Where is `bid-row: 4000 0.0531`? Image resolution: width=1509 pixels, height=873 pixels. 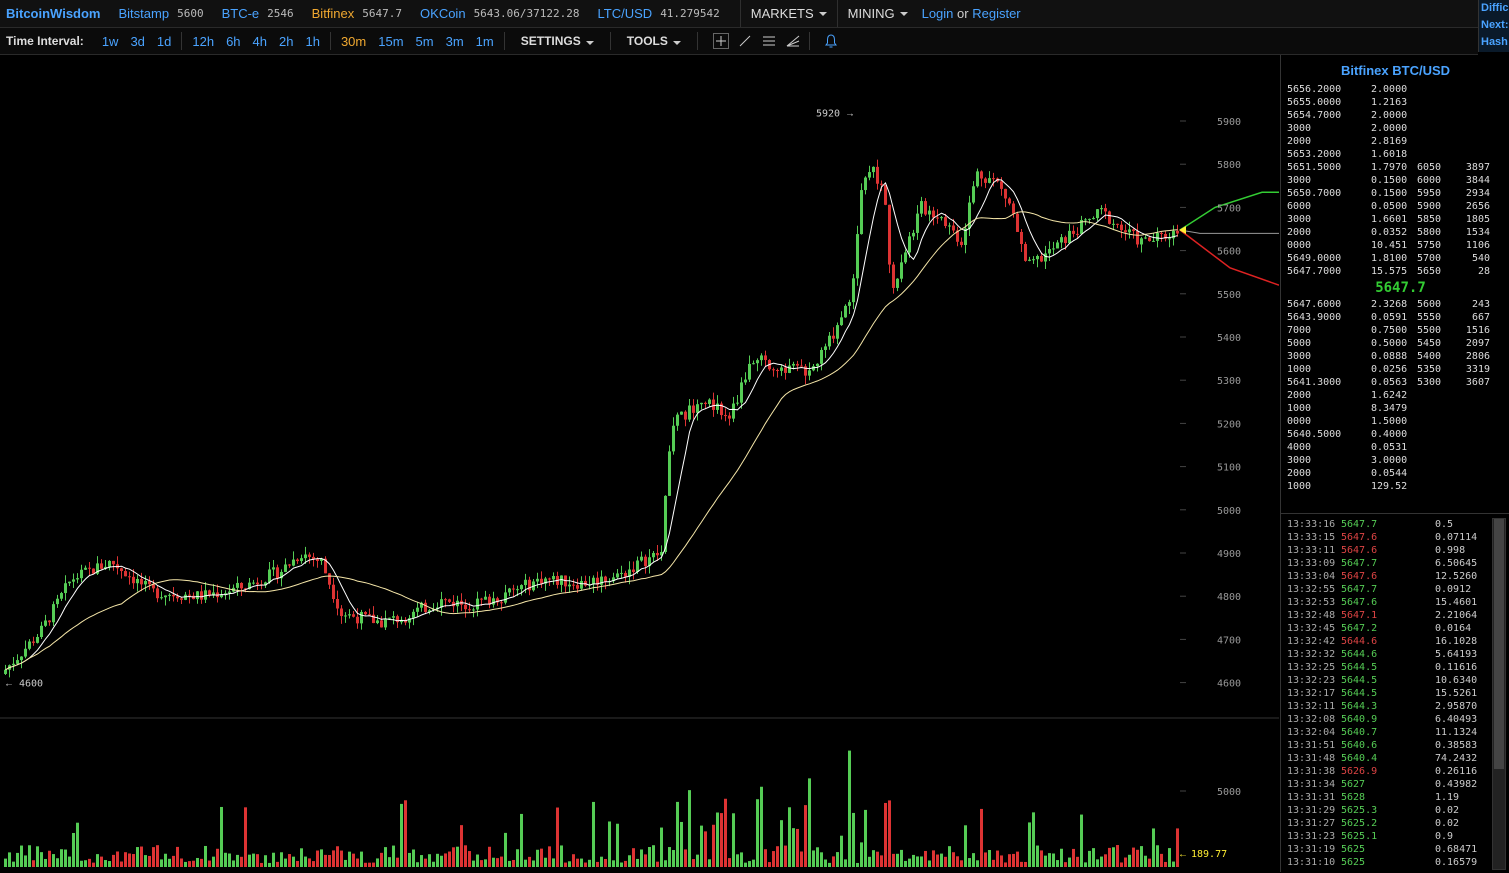 bid-row: 4000 0.0531 is located at coordinates (1395, 447).